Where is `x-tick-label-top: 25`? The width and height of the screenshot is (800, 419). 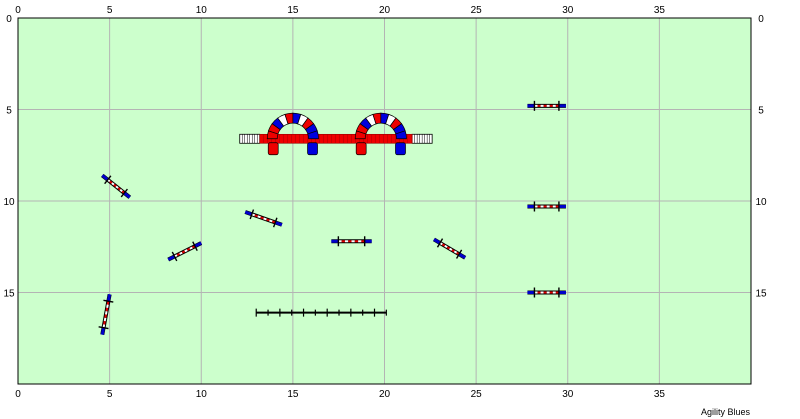 x-tick-label-top: 25 is located at coordinates (477, 10).